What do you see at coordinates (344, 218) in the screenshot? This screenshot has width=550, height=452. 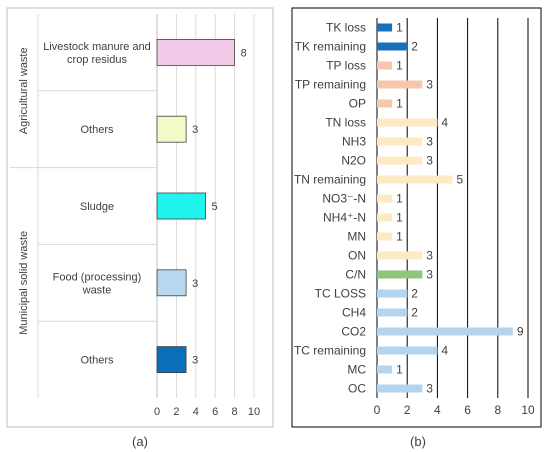 I see `category-label: NH4⁺-N` at bounding box center [344, 218].